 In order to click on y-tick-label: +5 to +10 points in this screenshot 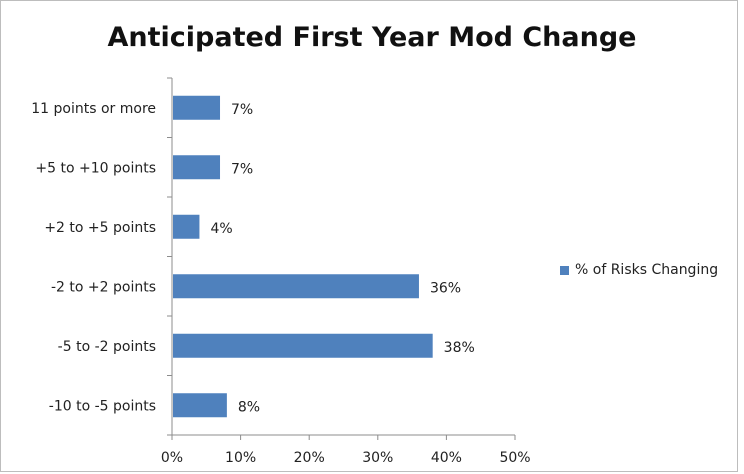, I will do `click(95, 168)`.